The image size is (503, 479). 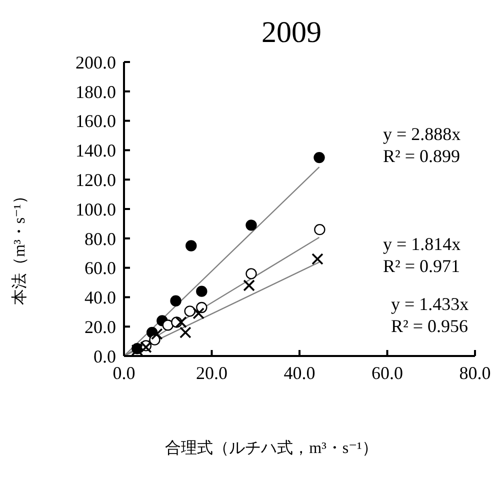 What do you see at coordinates (100, 238) in the screenshot?
I see `y-tick-label: 80.0` at bounding box center [100, 238].